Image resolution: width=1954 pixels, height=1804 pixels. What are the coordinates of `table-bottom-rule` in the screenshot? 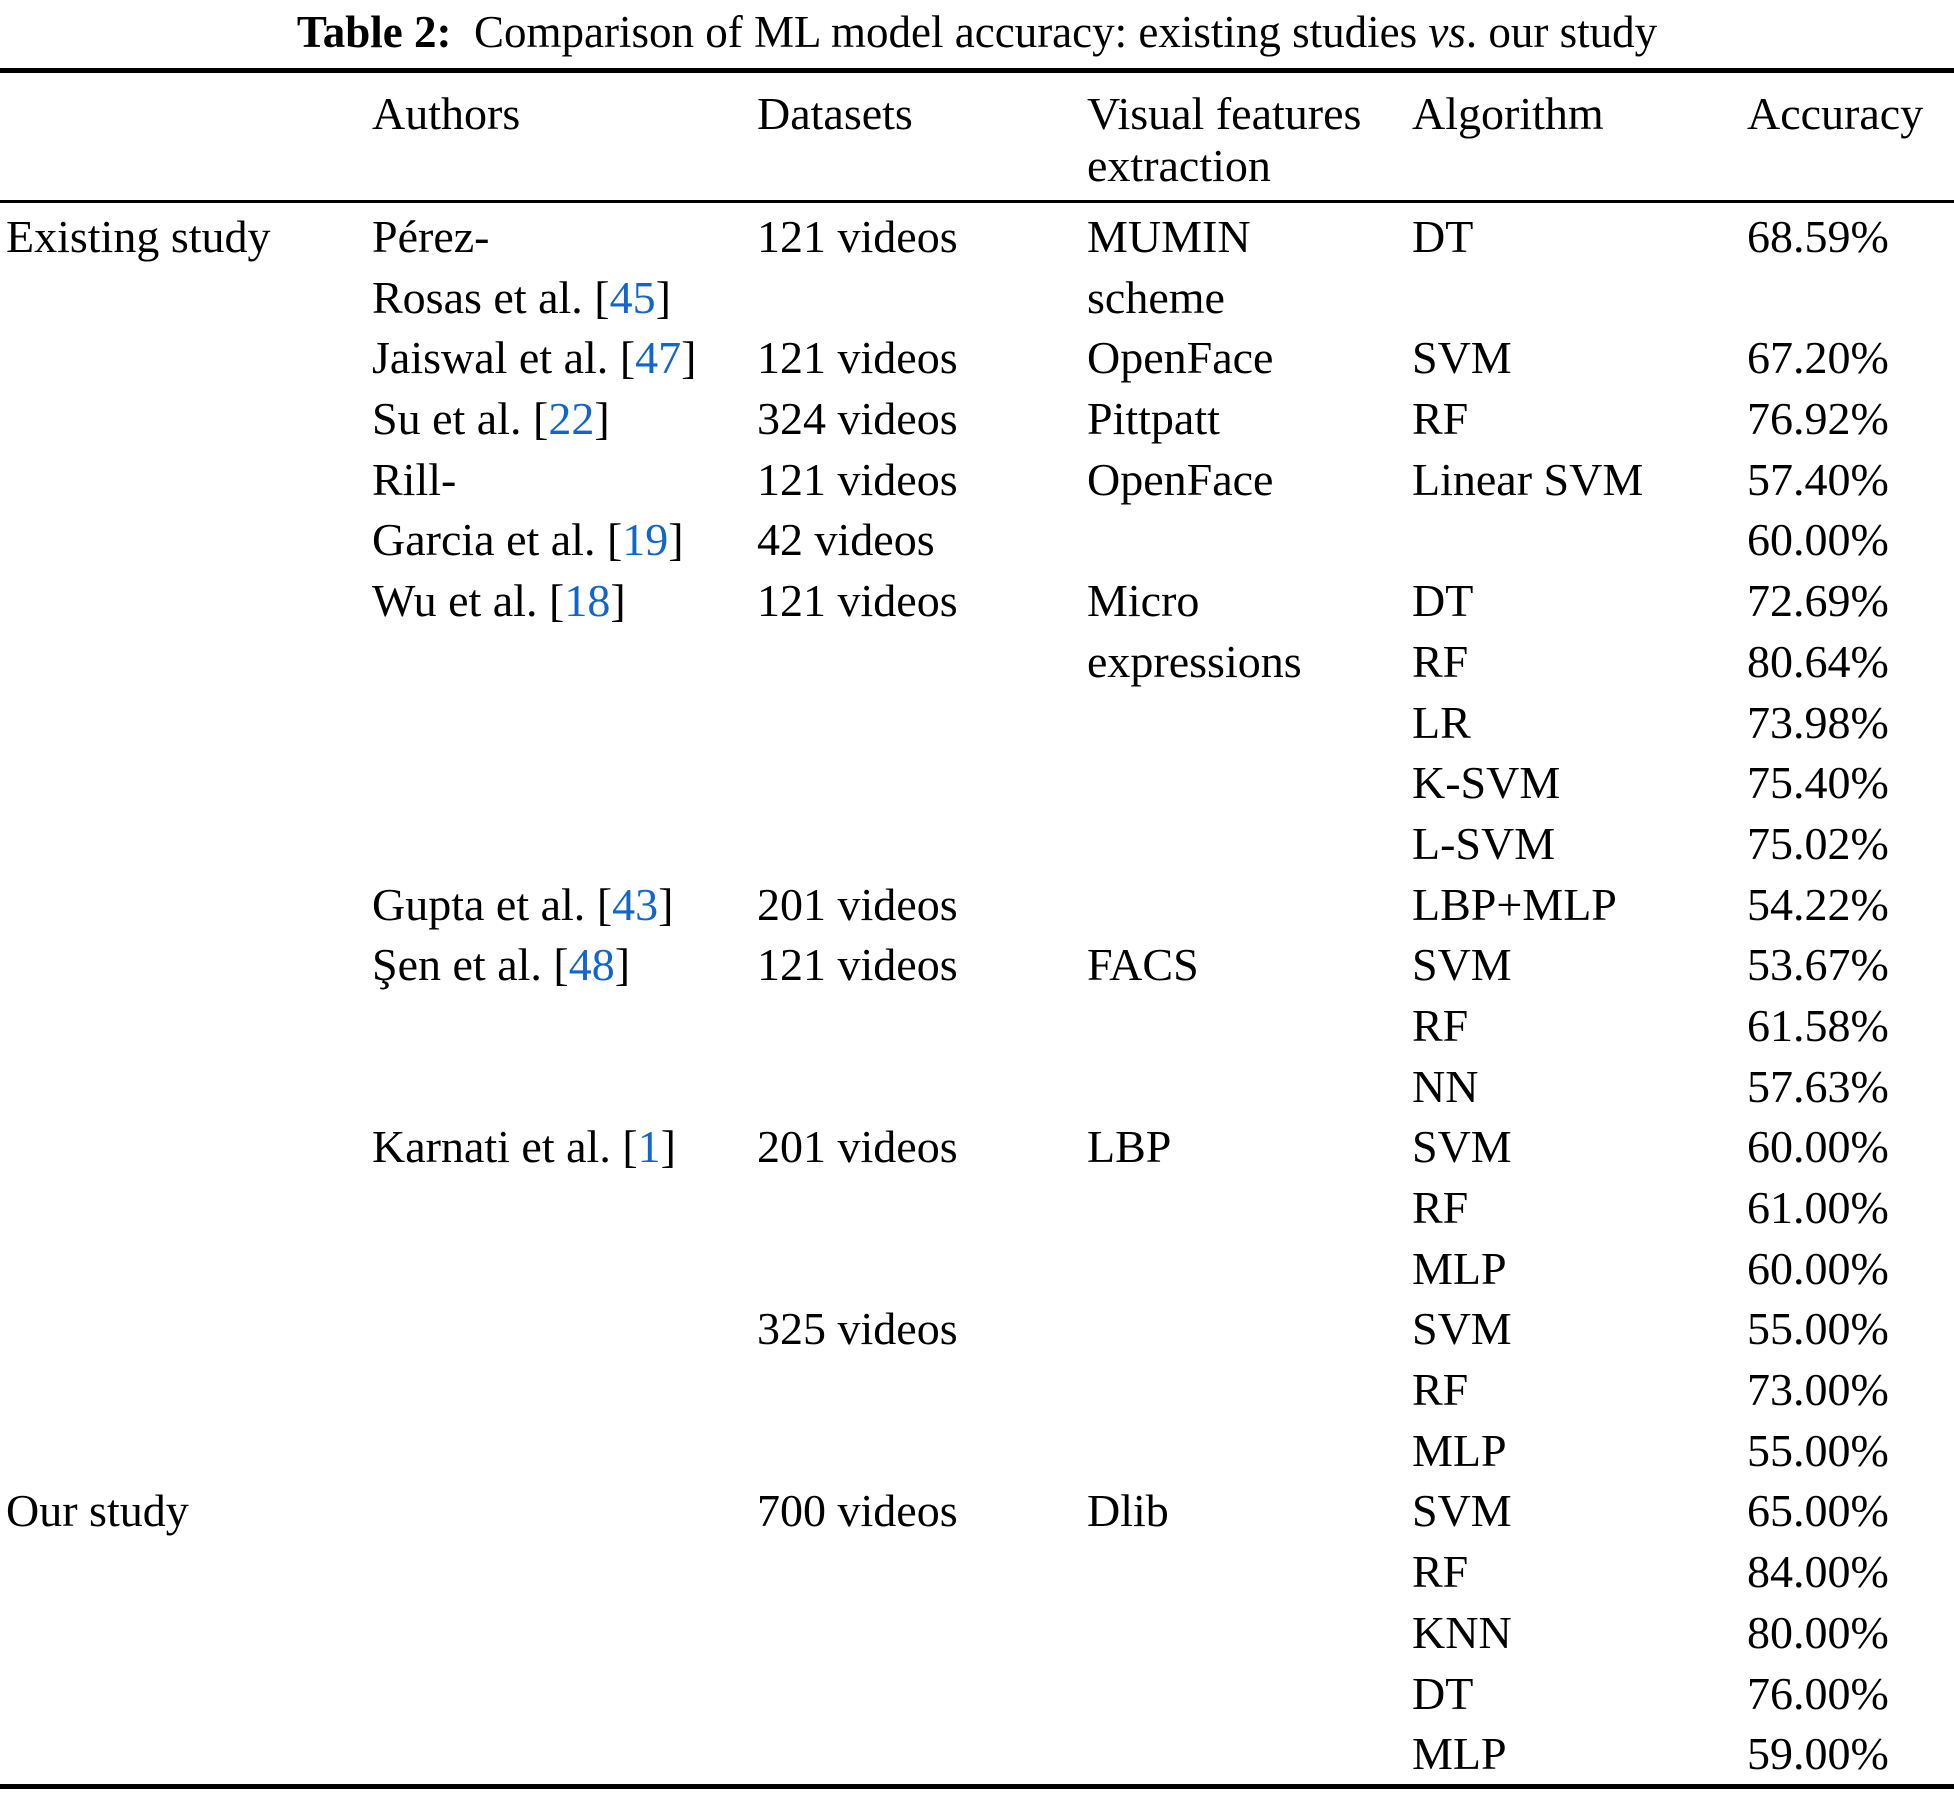 It's located at (977, 1786).